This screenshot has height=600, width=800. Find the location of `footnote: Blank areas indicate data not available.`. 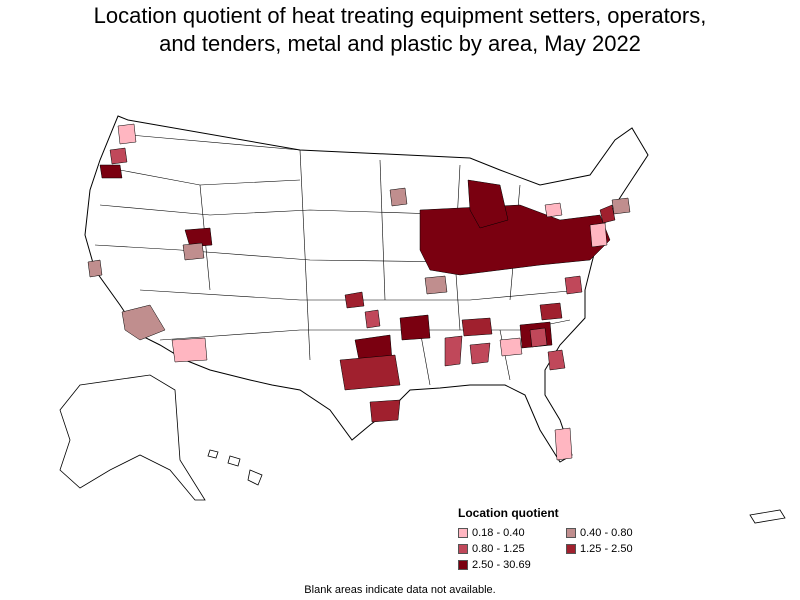

footnote: Blank areas indicate data not available. is located at coordinates (400, 590).